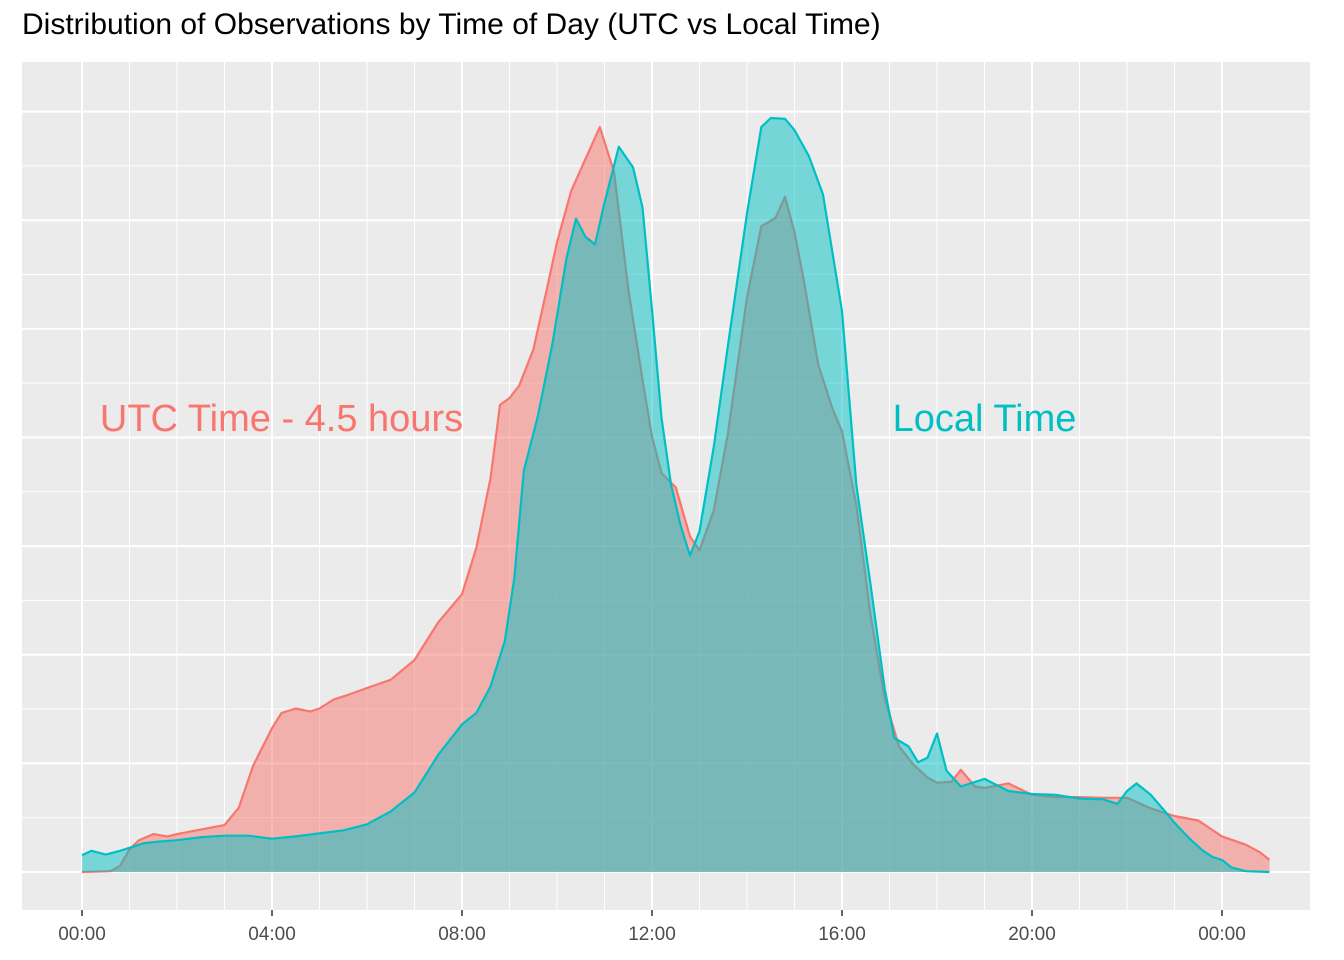  Describe the element at coordinates (985, 419) in the screenshot. I see `annotation-label-1: Local Time` at that location.